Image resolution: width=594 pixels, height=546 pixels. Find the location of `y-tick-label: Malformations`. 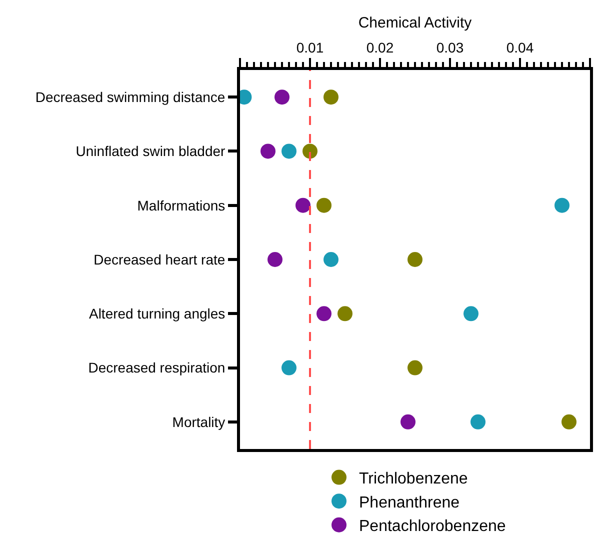

y-tick-label: Malformations is located at coordinates (181, 205).